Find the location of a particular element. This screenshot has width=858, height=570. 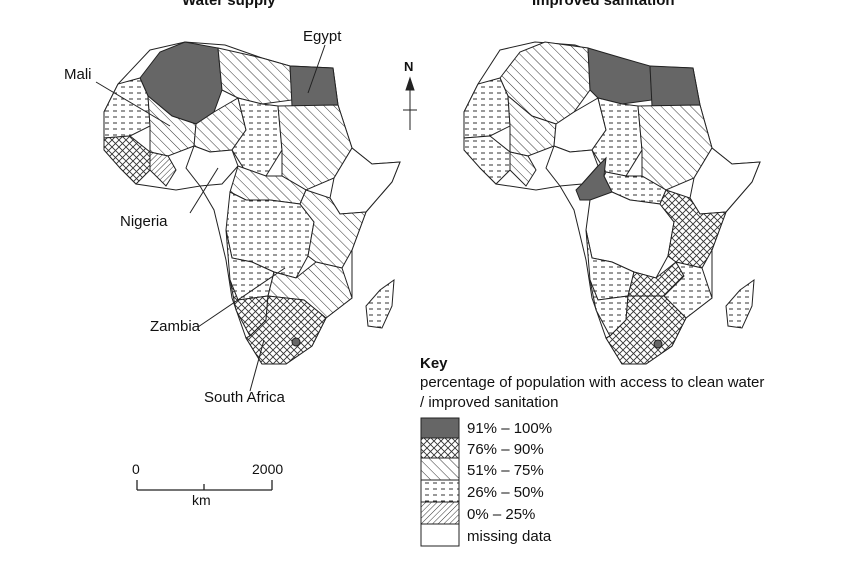

label-nigeria: Nigeria is located at coordinates (144, 221).